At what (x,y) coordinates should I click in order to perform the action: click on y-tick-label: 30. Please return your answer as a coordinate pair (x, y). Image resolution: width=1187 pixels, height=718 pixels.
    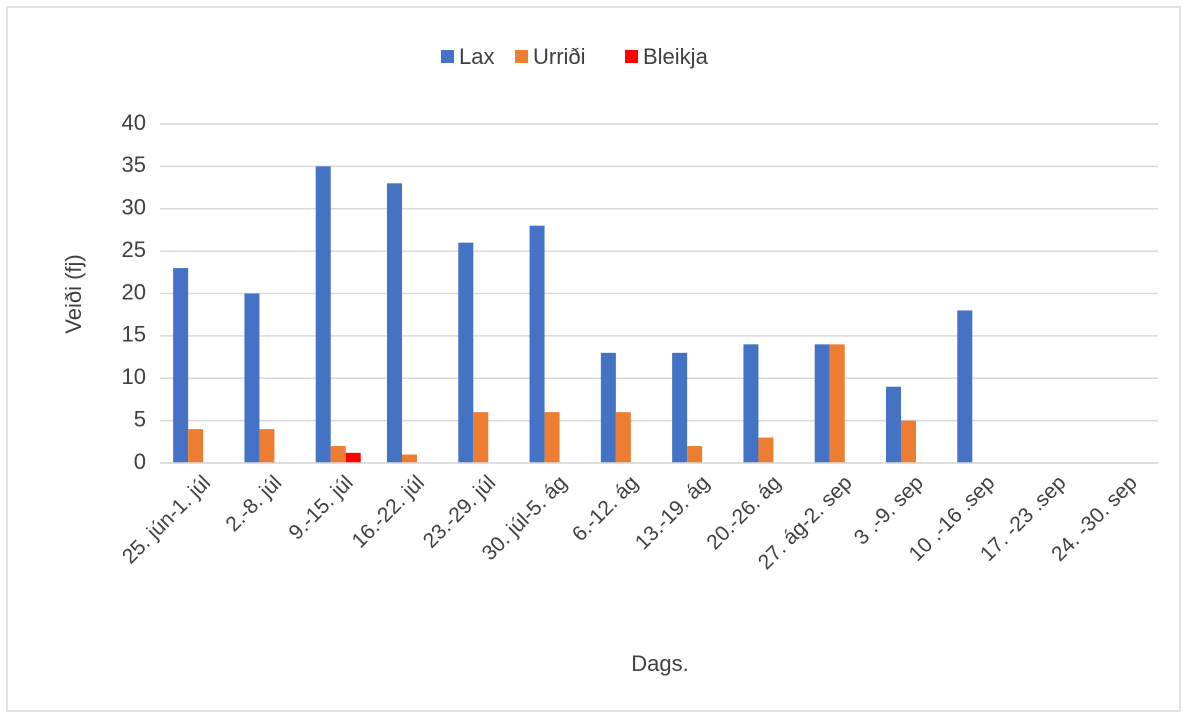
    Looking at the image, I should click on (134, 207).